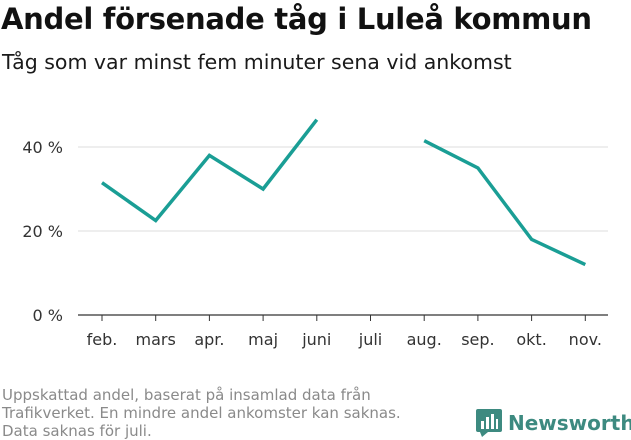  Describe the element at coordinates (209, 339) in the screenshot. I see `x-tick-label: apr.` at that location.